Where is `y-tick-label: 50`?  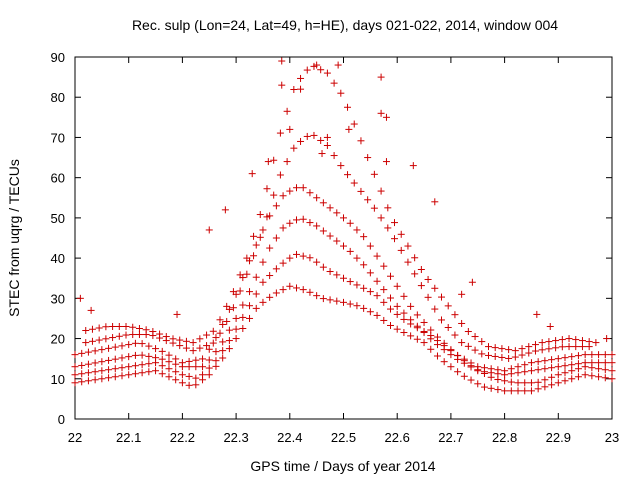 y-tick-label: 50 is located at coordinates (58, 218).